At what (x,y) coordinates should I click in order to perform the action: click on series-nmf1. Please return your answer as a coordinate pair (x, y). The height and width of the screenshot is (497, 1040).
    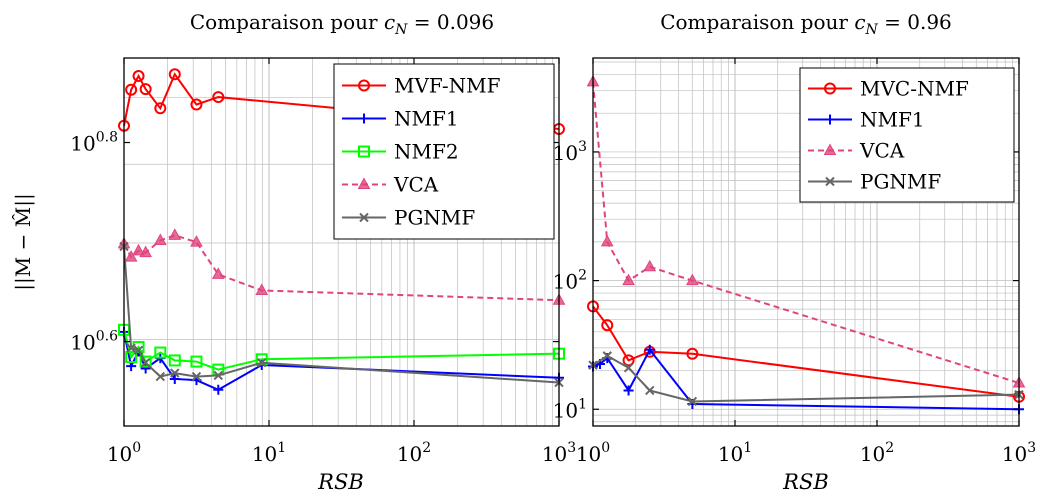
    Looking at the image, I should click on (806, 379).